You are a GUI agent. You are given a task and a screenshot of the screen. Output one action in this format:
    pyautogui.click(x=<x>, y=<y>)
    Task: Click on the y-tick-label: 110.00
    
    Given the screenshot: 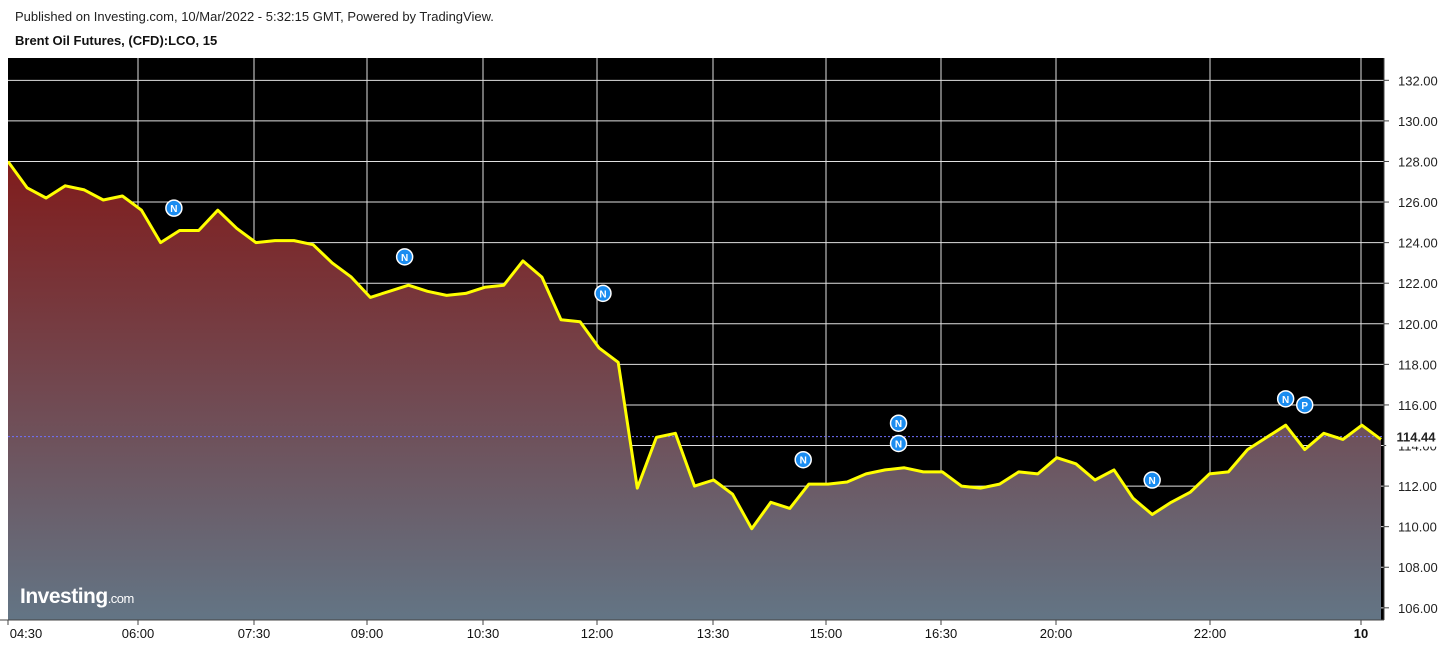 What is the action you would take?
    pyautogui.click(x=1417, y=527)
    